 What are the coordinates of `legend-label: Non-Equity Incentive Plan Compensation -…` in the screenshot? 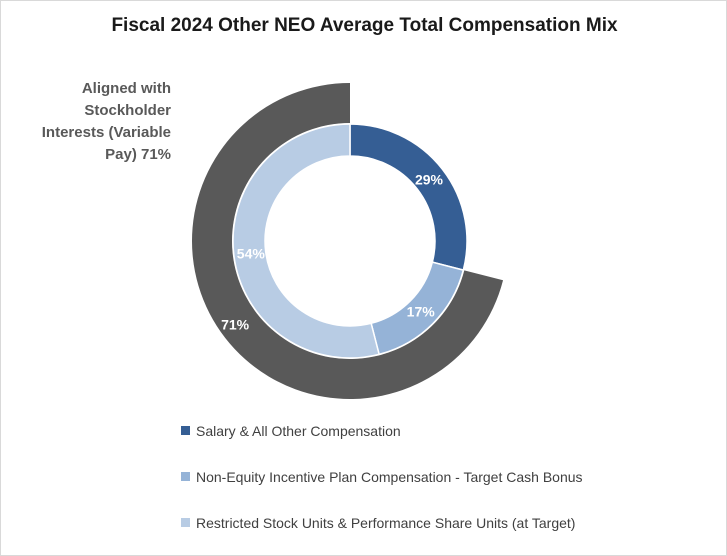 It's located at (389, 476).